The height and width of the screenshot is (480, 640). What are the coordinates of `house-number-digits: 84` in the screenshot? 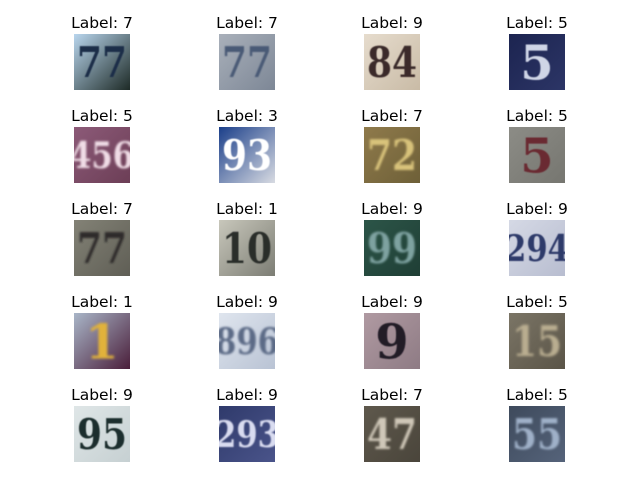 It's located at (392, 62).